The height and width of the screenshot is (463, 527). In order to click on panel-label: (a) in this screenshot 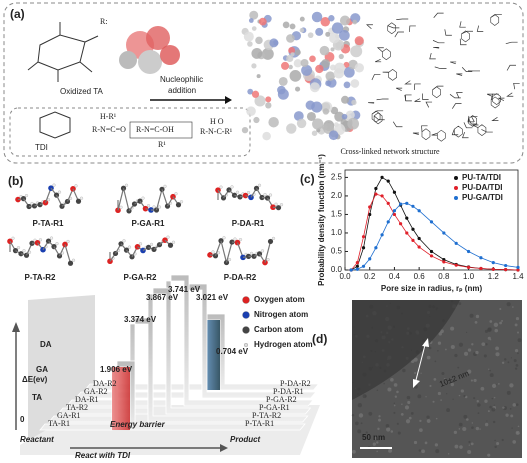, I will do `click(17, 14)`.